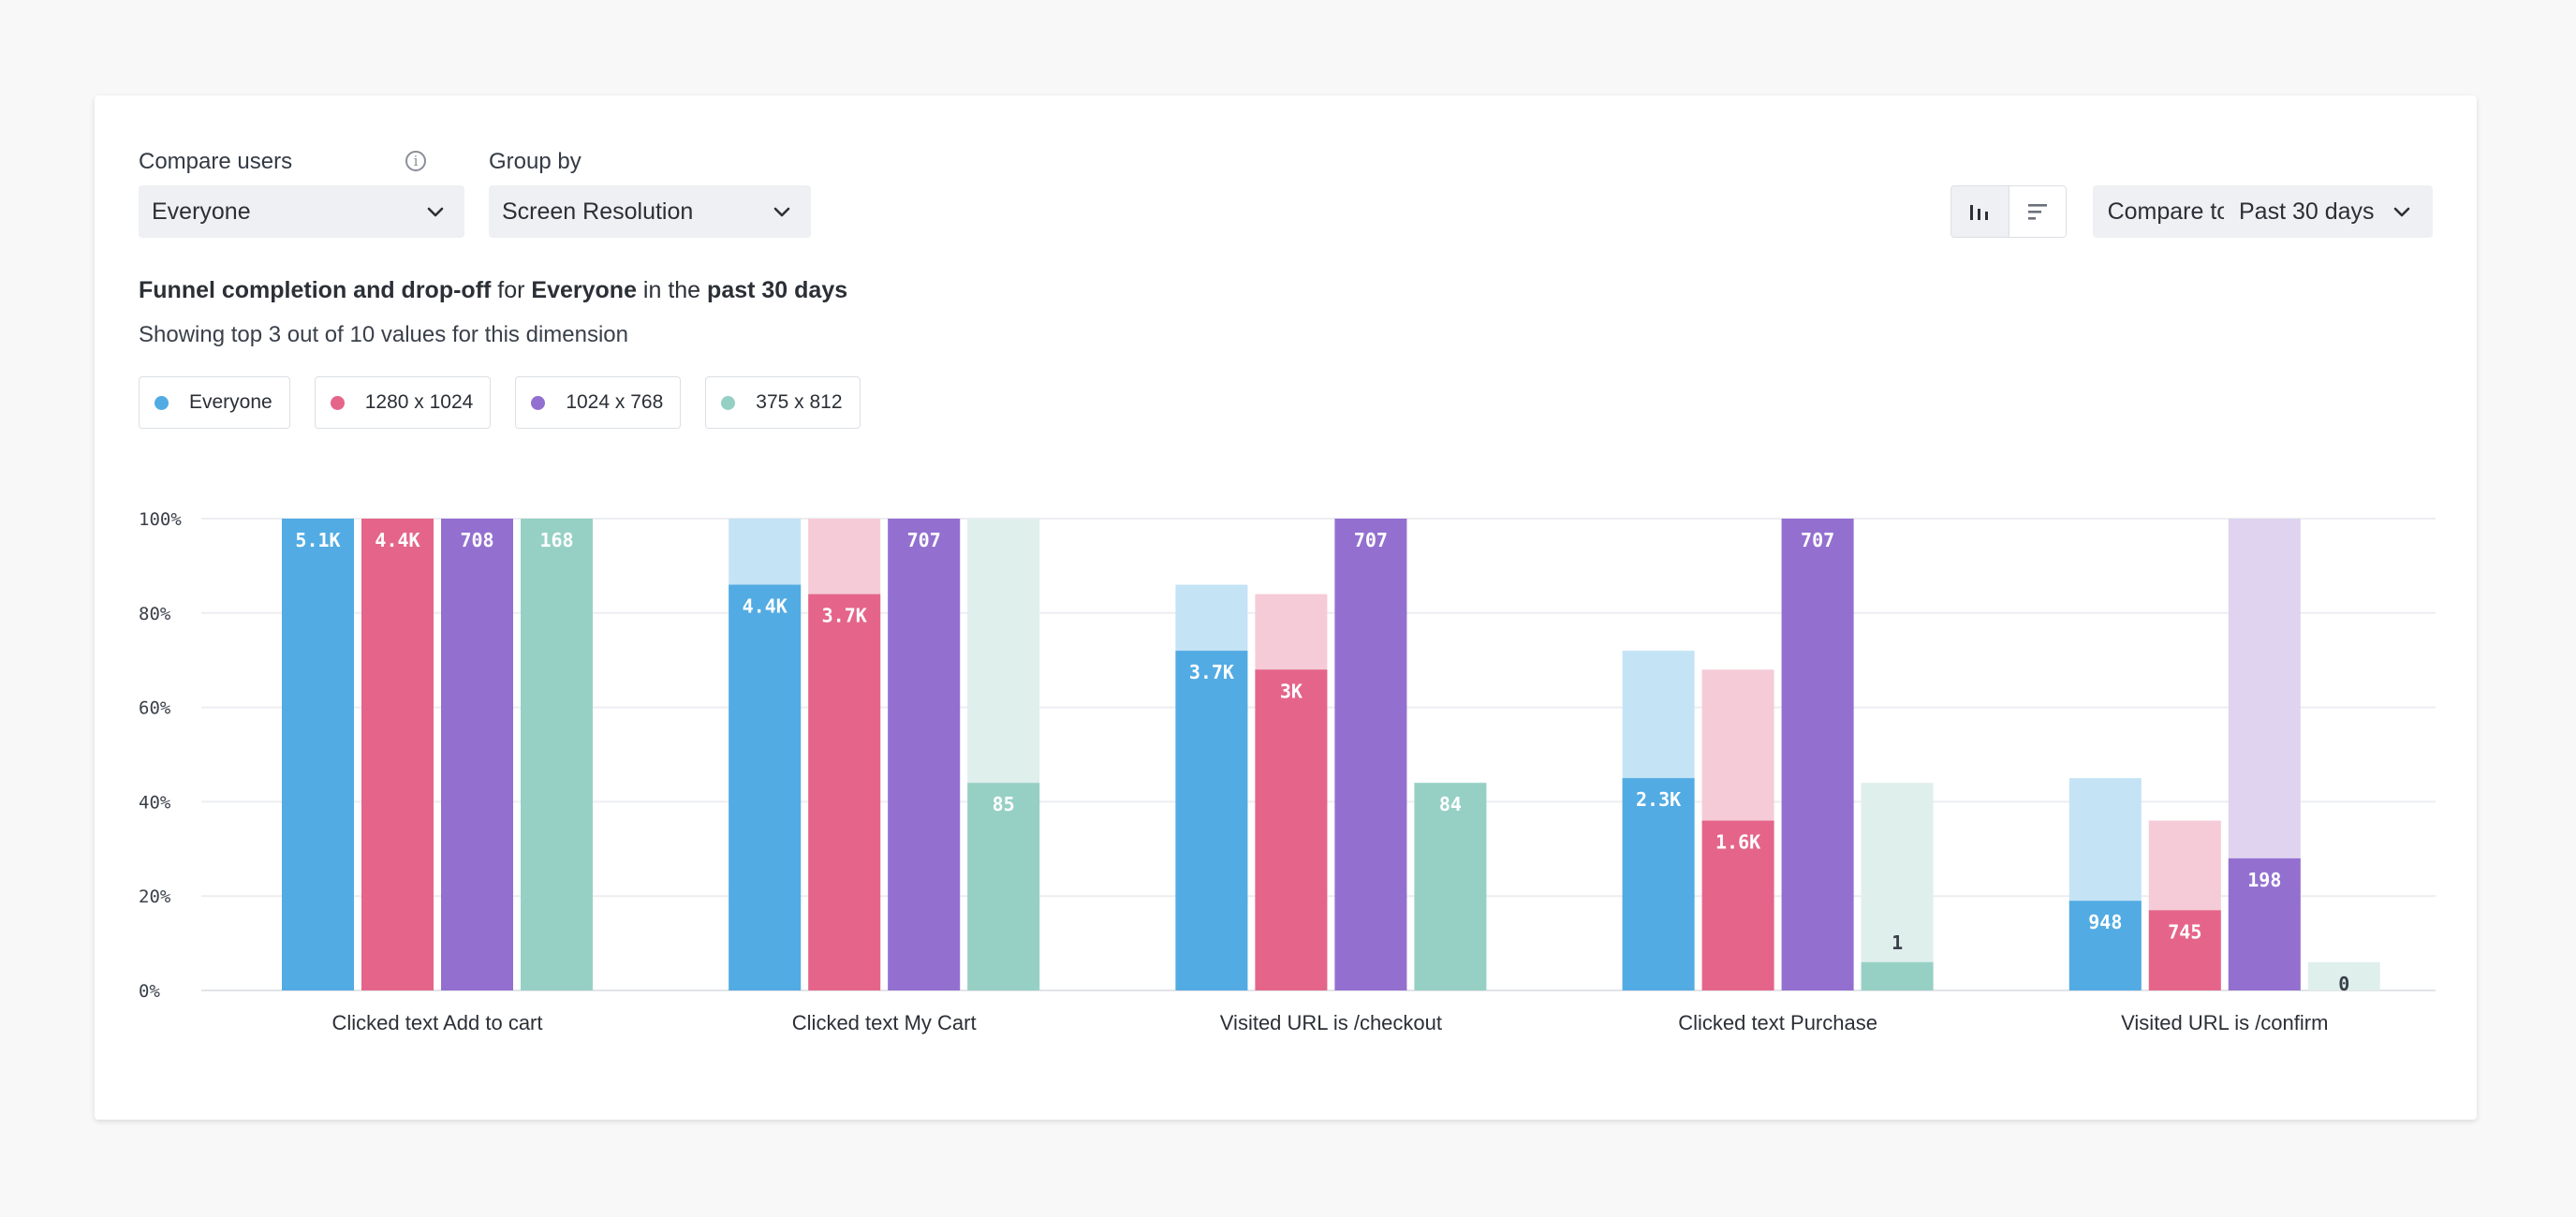 The width and height of the screenshot is (2576, 1217). I want to click on horizontal-bar-view-button, so click(2037, 211).